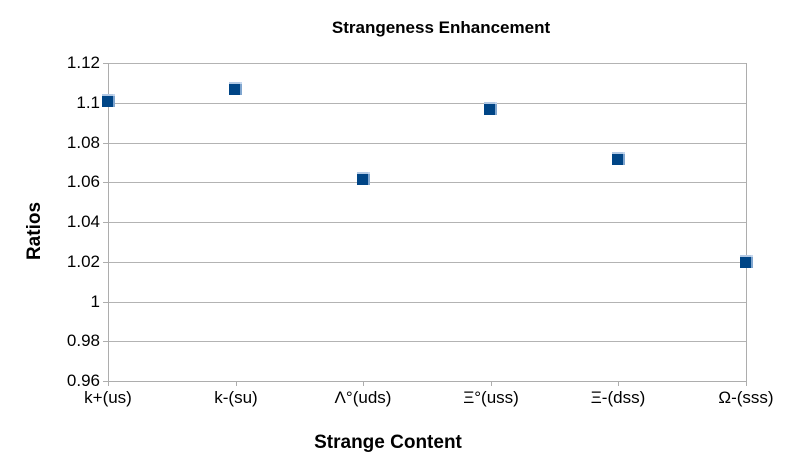  I want to click on y-tick-label: 1.04, so click(83, 221).